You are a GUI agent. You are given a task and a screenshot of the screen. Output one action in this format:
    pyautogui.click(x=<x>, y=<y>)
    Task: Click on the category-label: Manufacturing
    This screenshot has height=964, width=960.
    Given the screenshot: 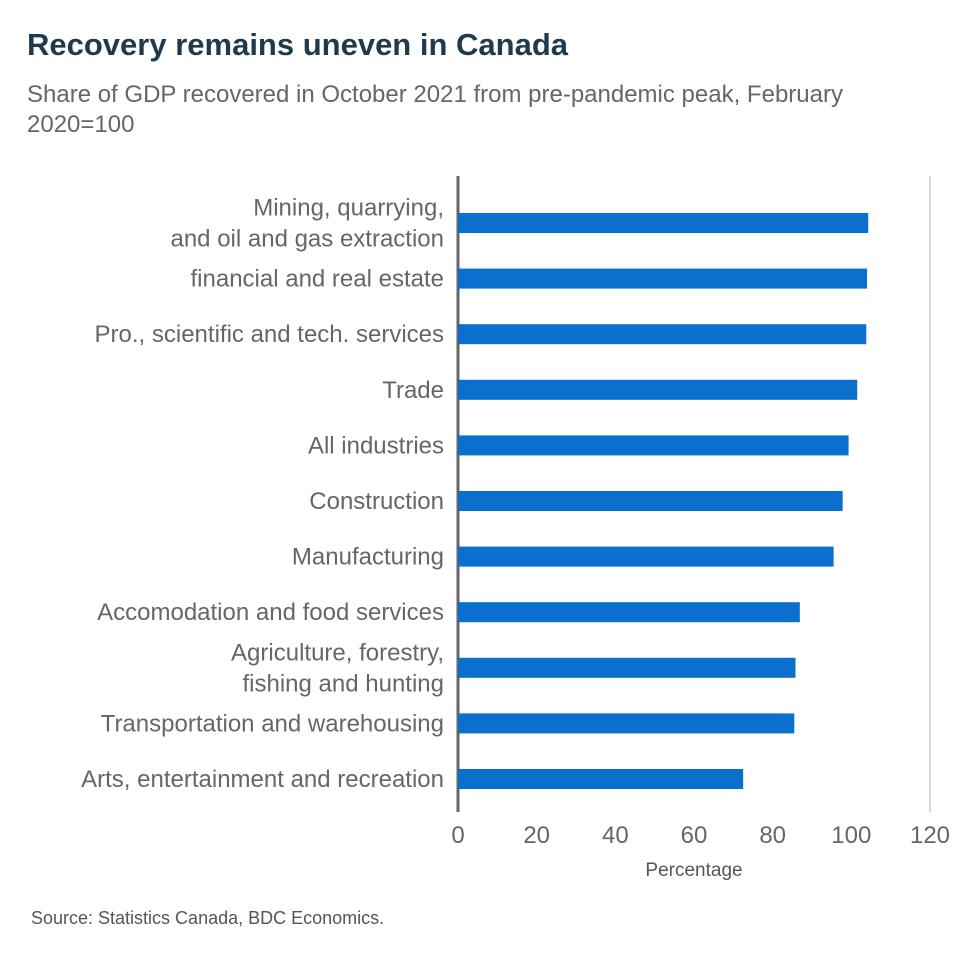 What is the action you would take?
    pyautogui.click(x=368, y=557)
    